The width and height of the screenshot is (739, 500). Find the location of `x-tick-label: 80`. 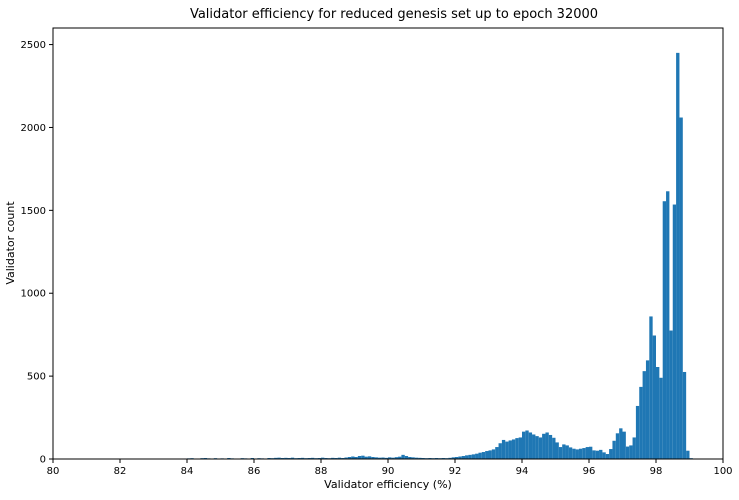

x-tick-label: 80 is located at coordinates (53, 471).